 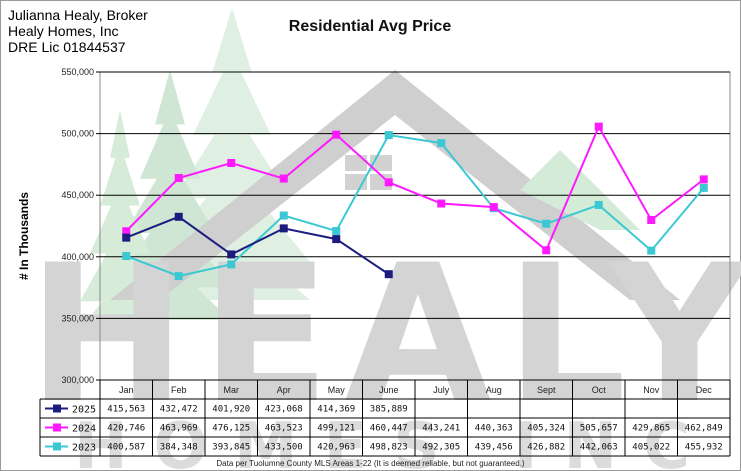 I want to click on broker-name: Julianna Healy, Broker, so click(x=78, y=15).